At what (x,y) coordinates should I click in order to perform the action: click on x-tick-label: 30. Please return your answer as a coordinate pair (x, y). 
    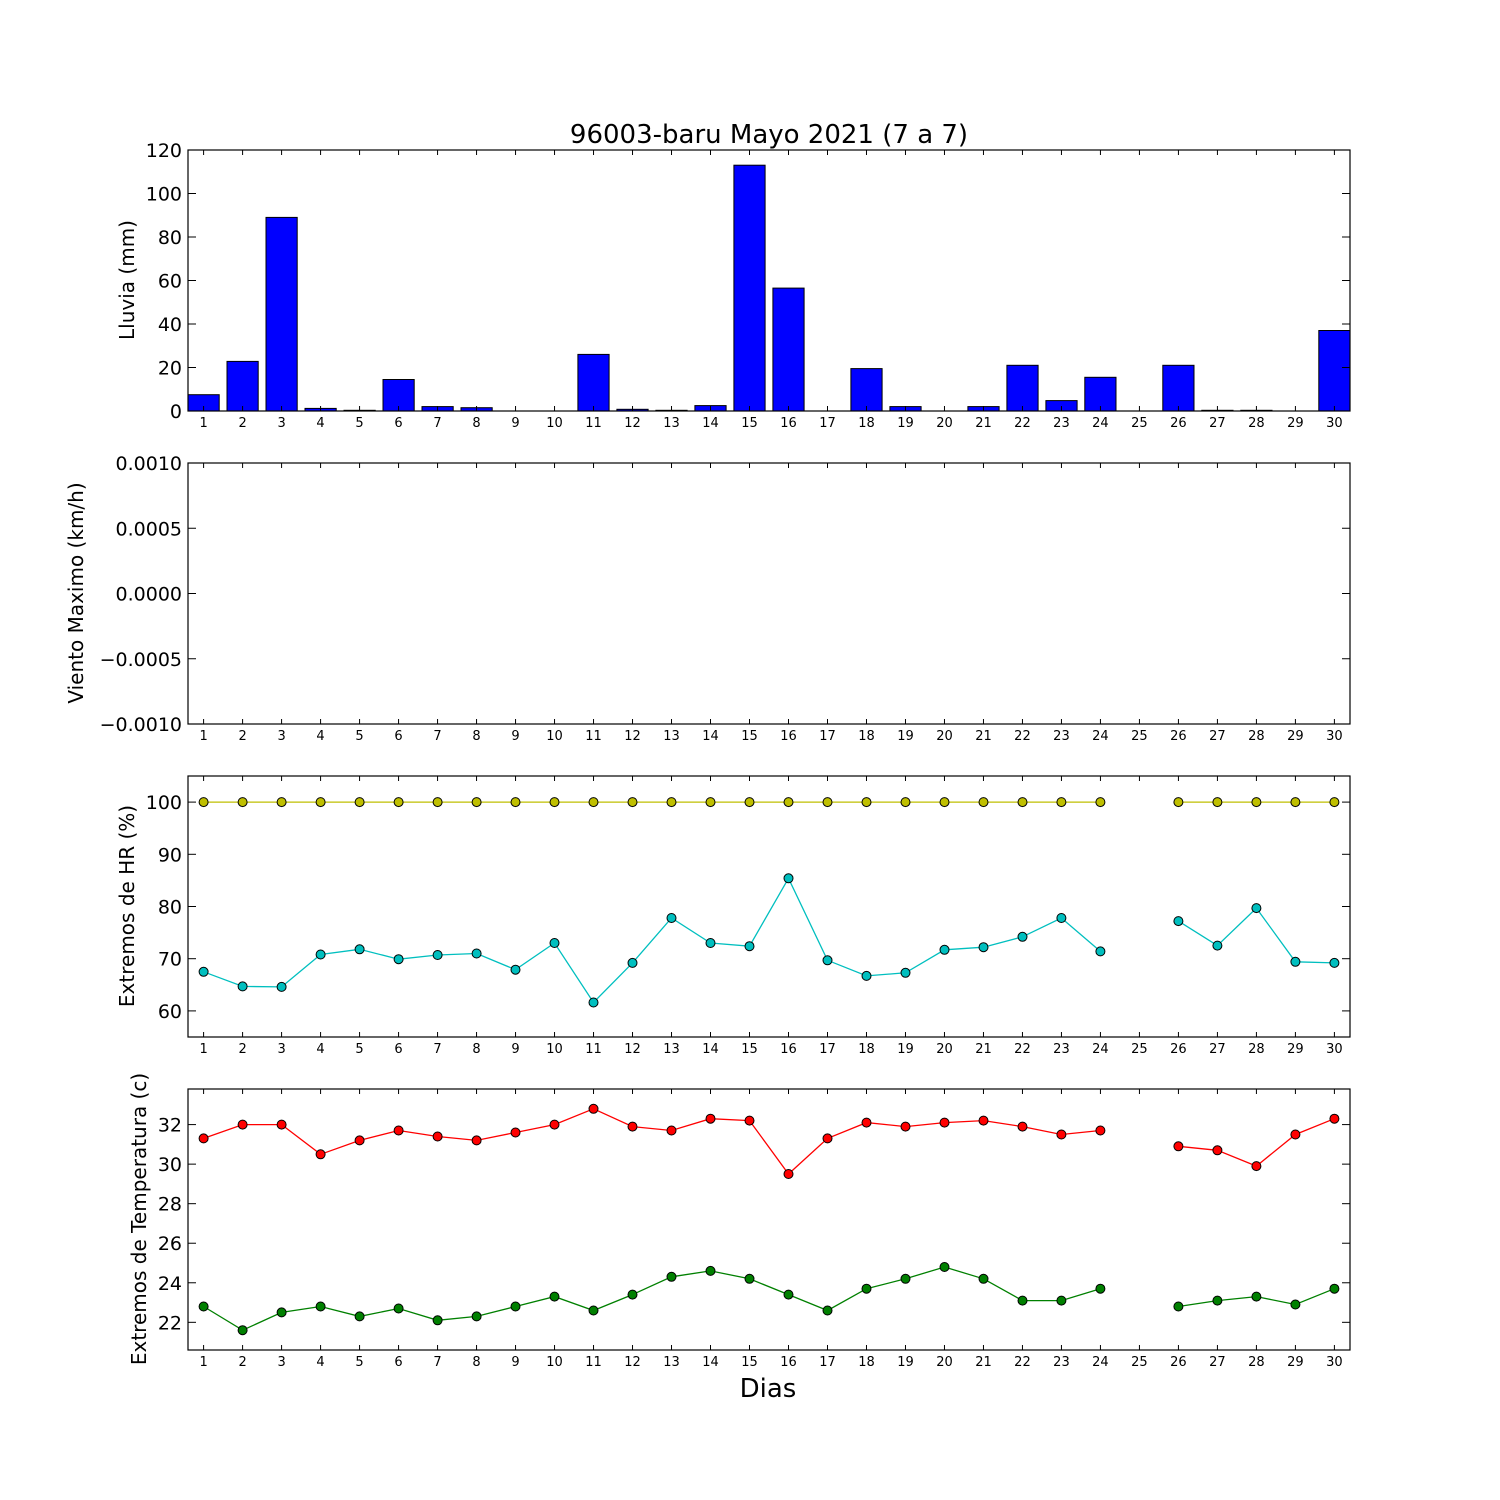
    Looking at the image, I should click on (1334, 1049).